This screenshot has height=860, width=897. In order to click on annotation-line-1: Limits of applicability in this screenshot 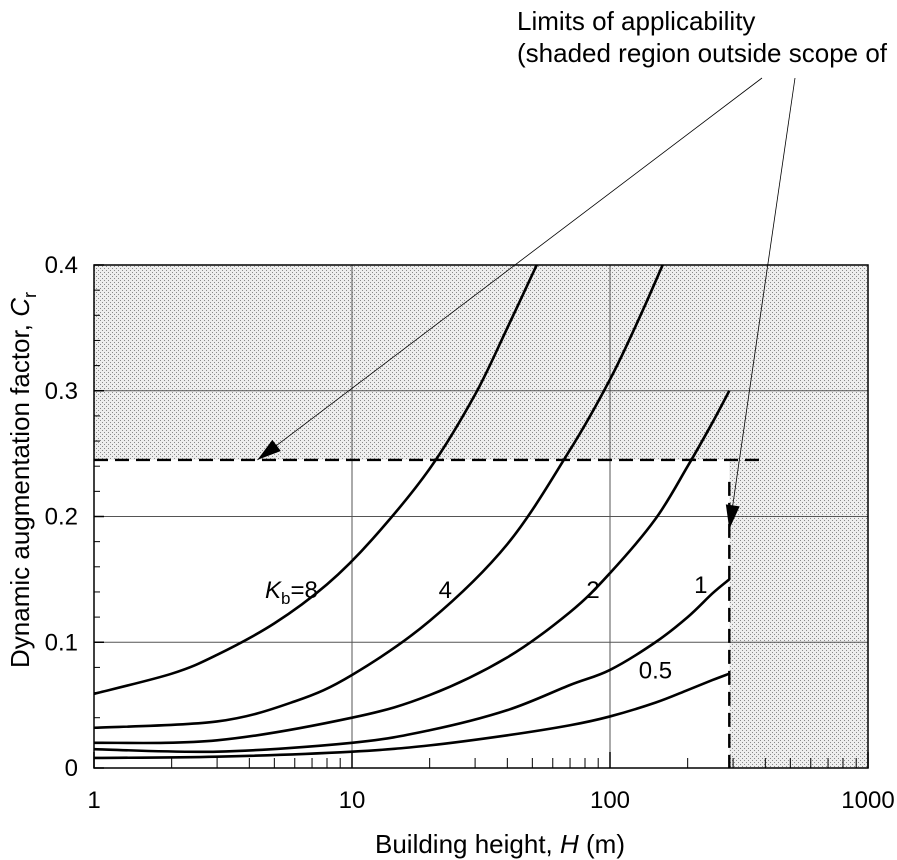, I will do `click(636, 21)`.